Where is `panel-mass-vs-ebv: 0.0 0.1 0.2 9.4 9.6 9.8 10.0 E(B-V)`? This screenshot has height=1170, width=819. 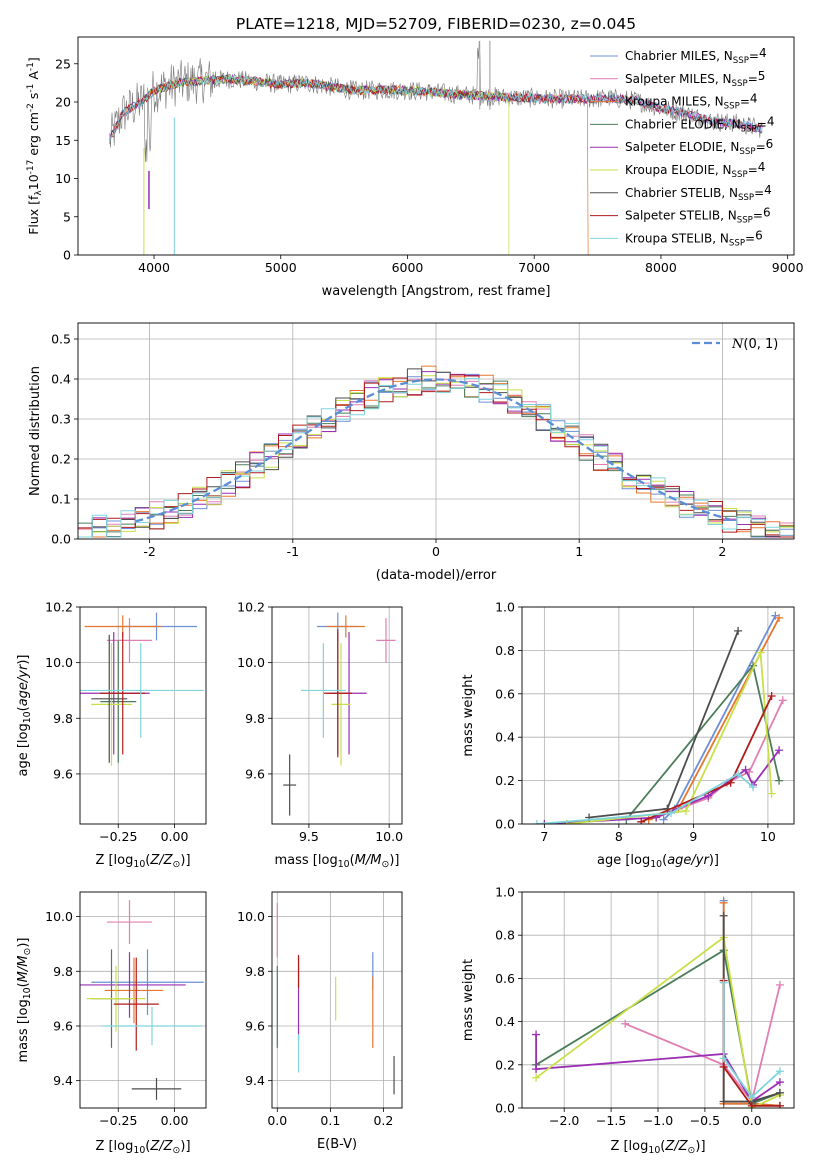
panel-mass-vs-ebv: 0.0 0.1 0.2 9.4 9.6 9.8 10.0 E(B-V) is located at coordinates (320, 1021).